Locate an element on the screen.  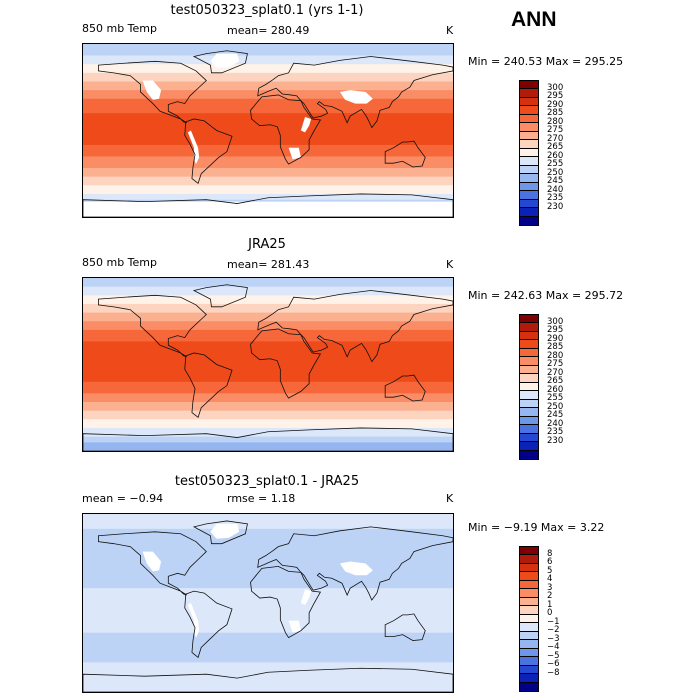
panel-1-map is located at coordinates (268, 130).